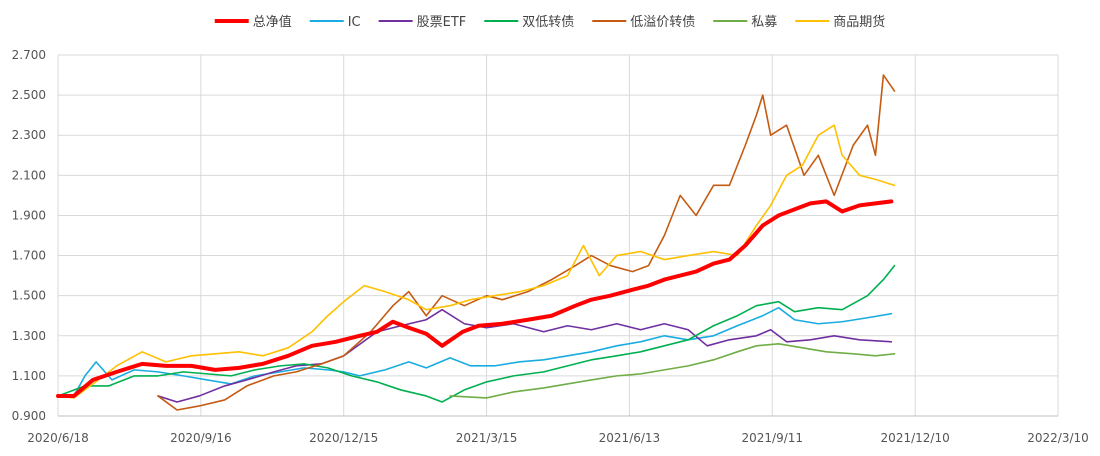 The height and width of the screenshot is (456, 1100). Describe the element at coordinates (58, 438) in the screenshot. I see `x-tick-label: 2020/6/18` at that location.